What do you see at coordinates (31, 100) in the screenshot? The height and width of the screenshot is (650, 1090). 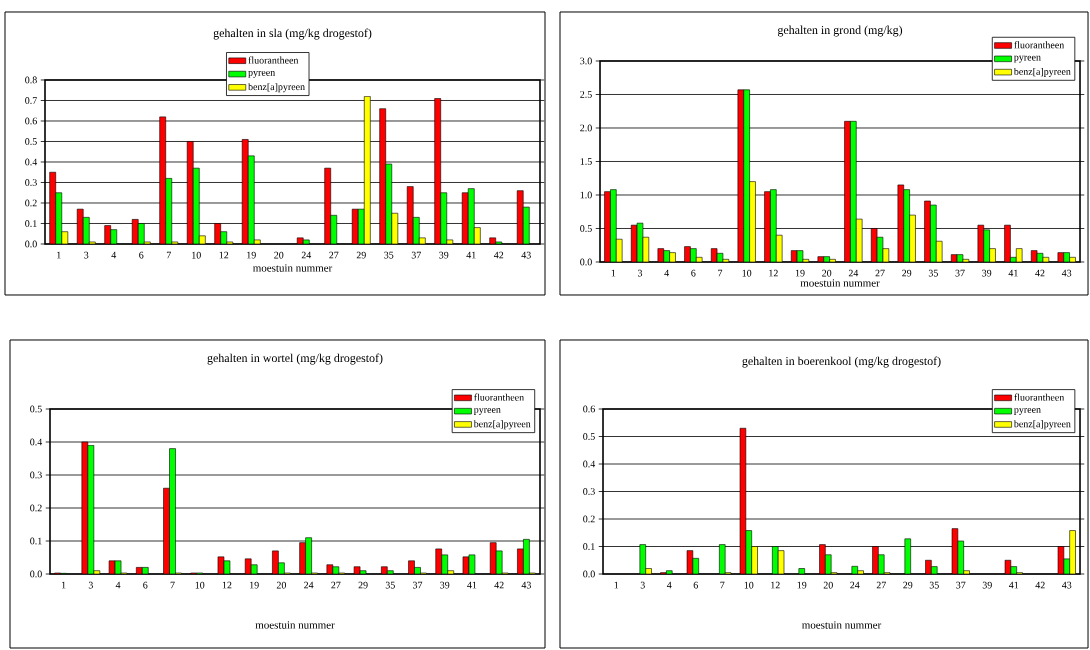 I see `y-tick-label: 0.7` at bounding box center [31, 100].